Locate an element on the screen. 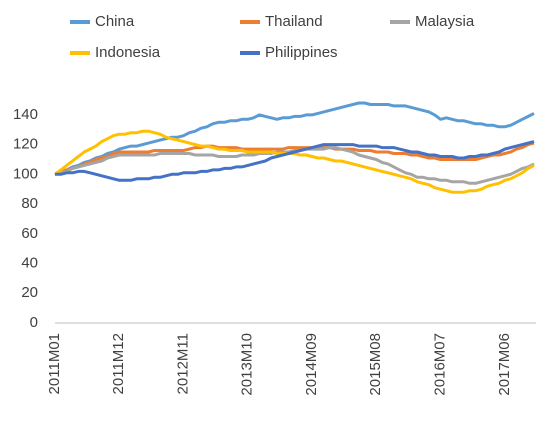 This screenshot has height=435, width=536. y-tick-label: 40 is located at coordinates (29, 263).